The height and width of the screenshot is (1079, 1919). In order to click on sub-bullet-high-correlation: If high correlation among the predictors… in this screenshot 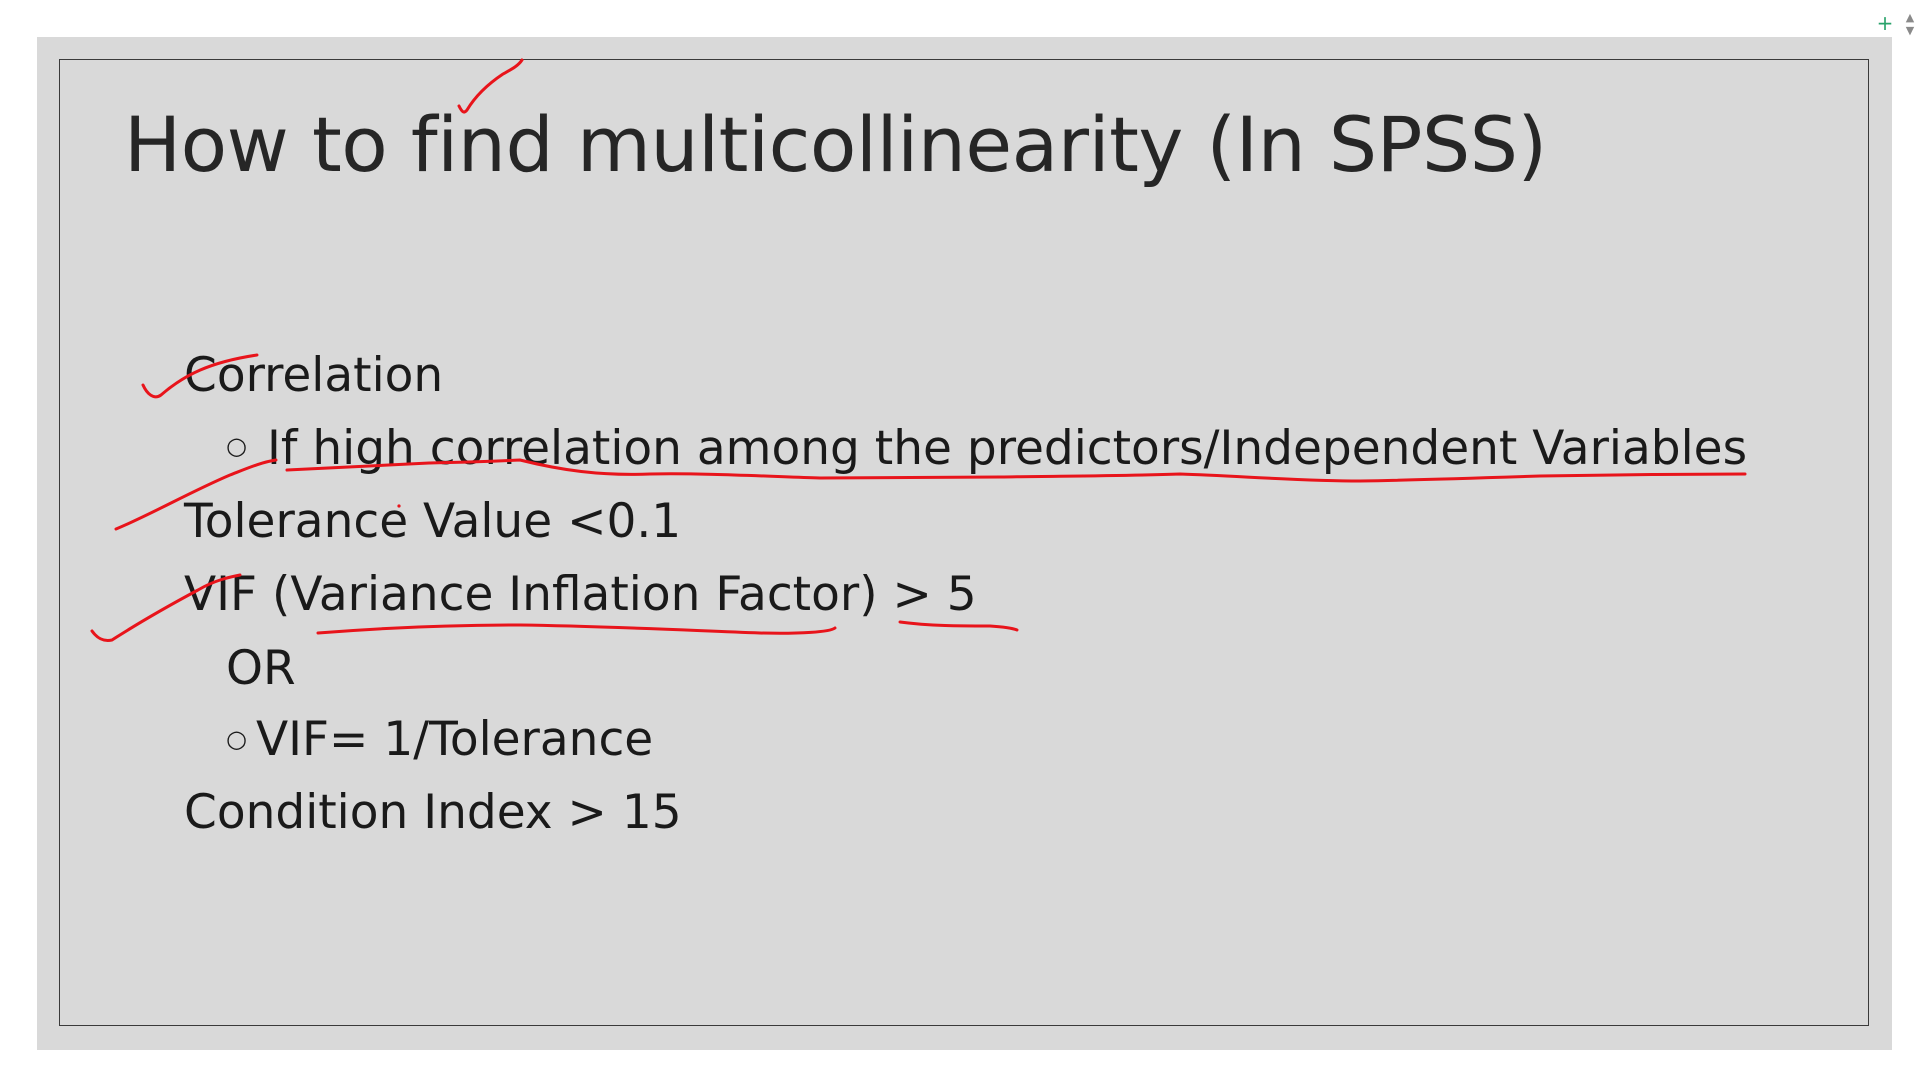, I will do `click(1007, 448)`.